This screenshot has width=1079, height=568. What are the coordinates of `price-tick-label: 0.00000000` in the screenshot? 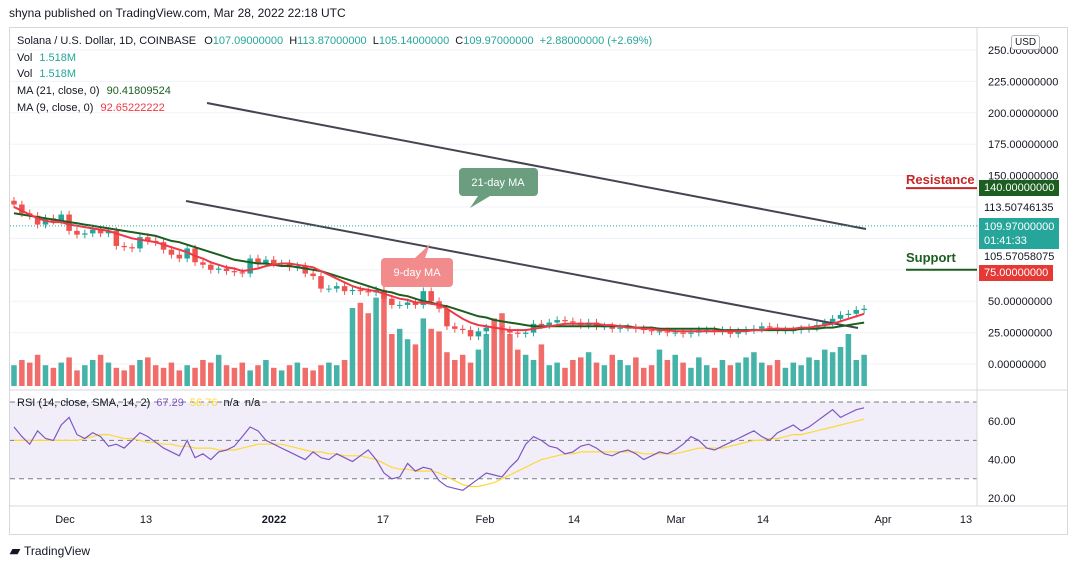 It's located at (1017, 365).